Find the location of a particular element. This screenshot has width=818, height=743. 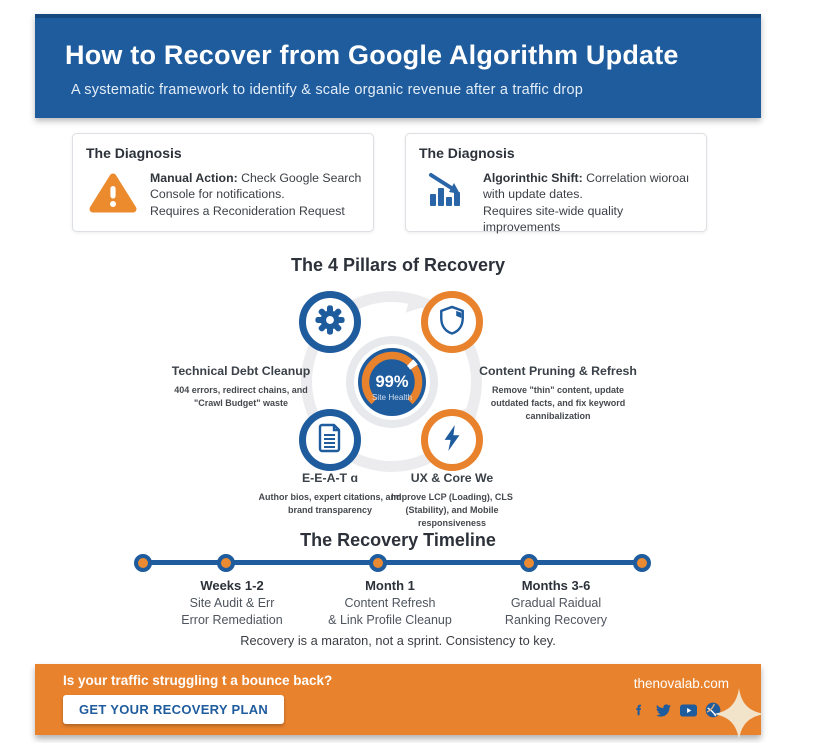

card-line2: Requires site-wide quality improvements is located at coordinates (553, 219).